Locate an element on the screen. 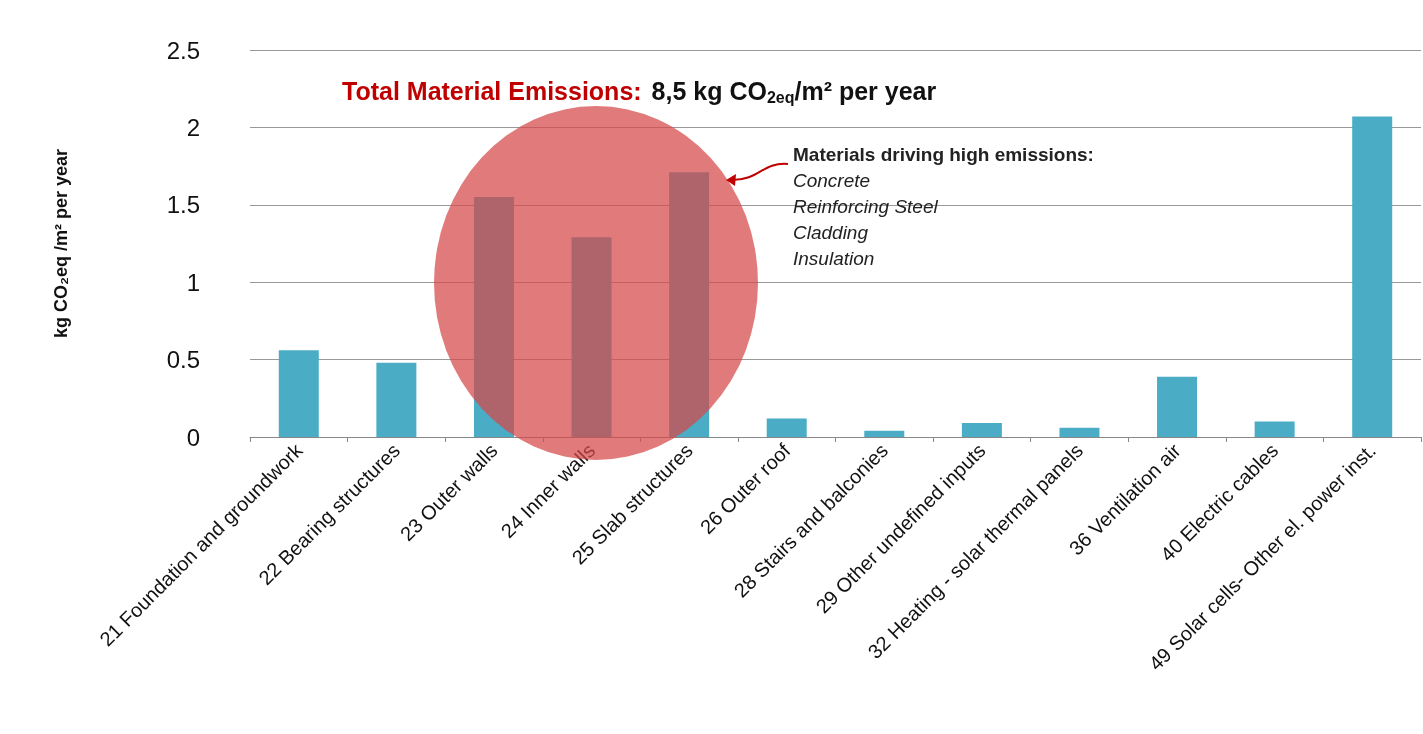  y-tick-label: 0 is located at coordinates (193, 437).